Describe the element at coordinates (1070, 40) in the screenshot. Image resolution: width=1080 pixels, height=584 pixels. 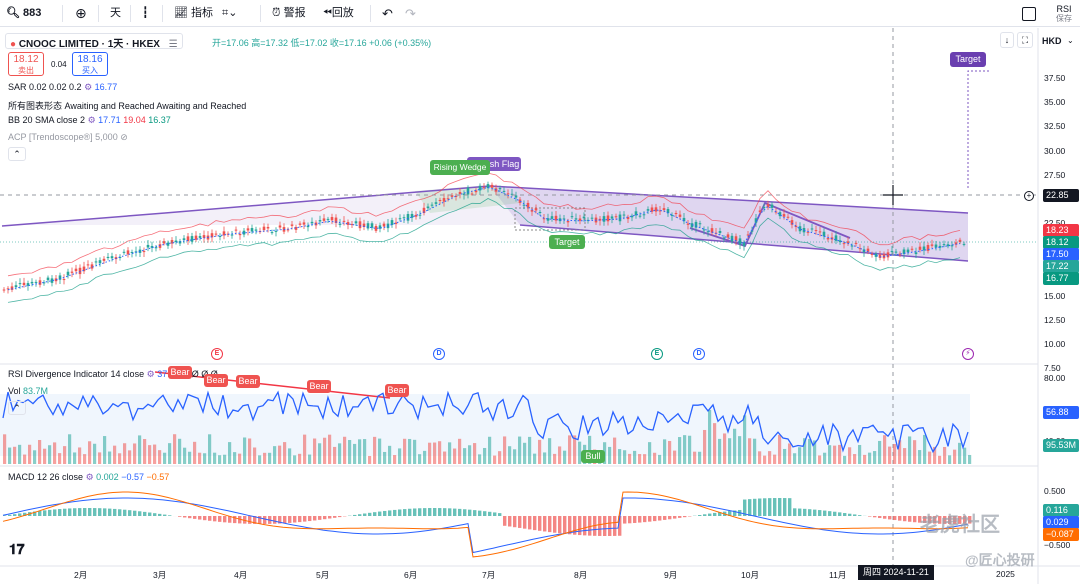
I see `chevron-down-icon: ⌄` at that location.